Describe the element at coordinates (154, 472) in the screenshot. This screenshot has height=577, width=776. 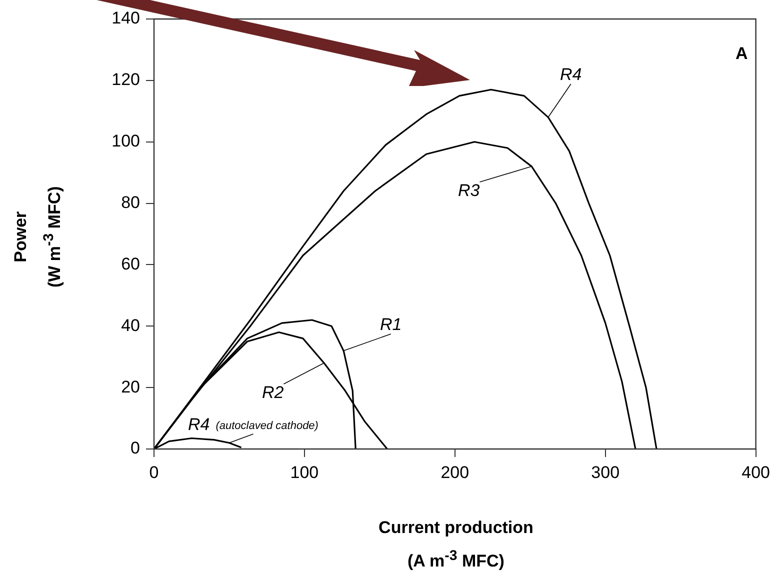
I see `x-tick-label: 0` at that location.